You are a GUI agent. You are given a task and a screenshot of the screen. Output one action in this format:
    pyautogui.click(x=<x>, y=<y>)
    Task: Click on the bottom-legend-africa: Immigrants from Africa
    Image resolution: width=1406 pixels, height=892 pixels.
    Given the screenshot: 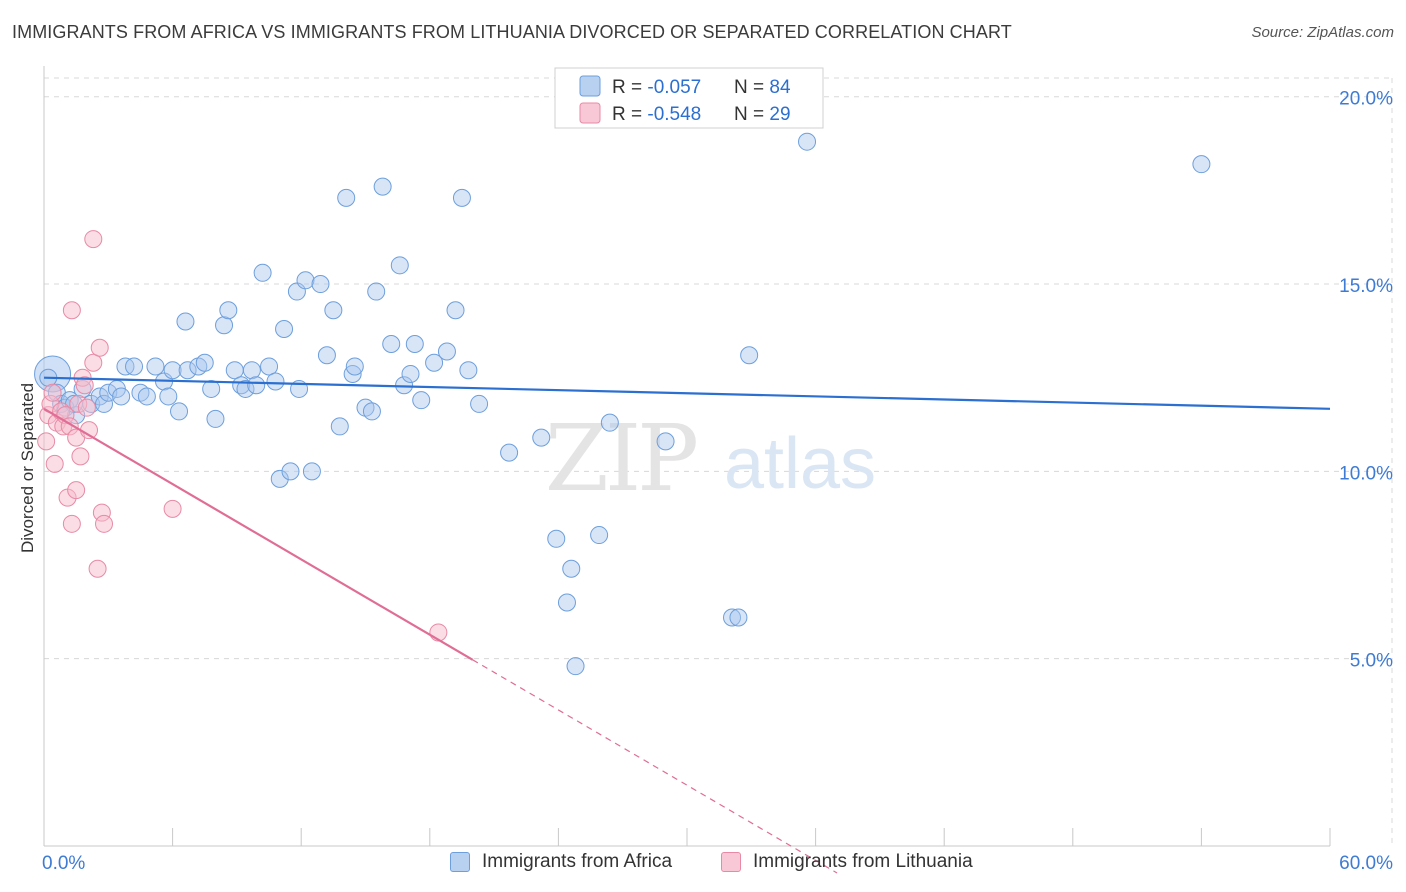 What is the action you would take?
    pyautogui.click(x=561, y=862)
    